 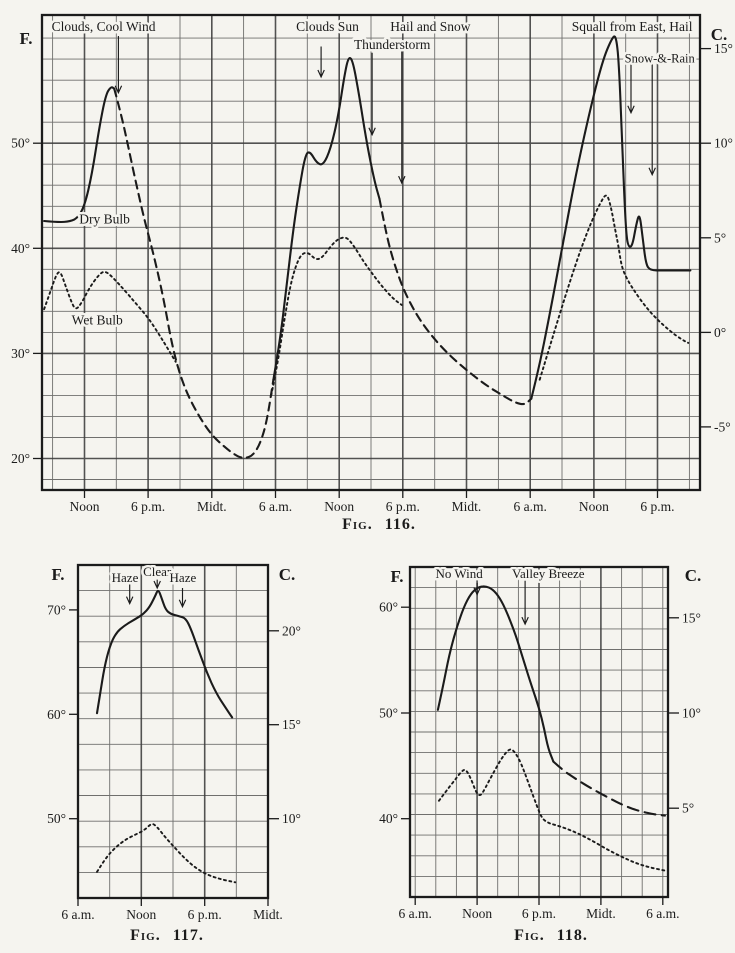 I want to click on fig118-series-dry-bulb, so click(x=551, y=701).